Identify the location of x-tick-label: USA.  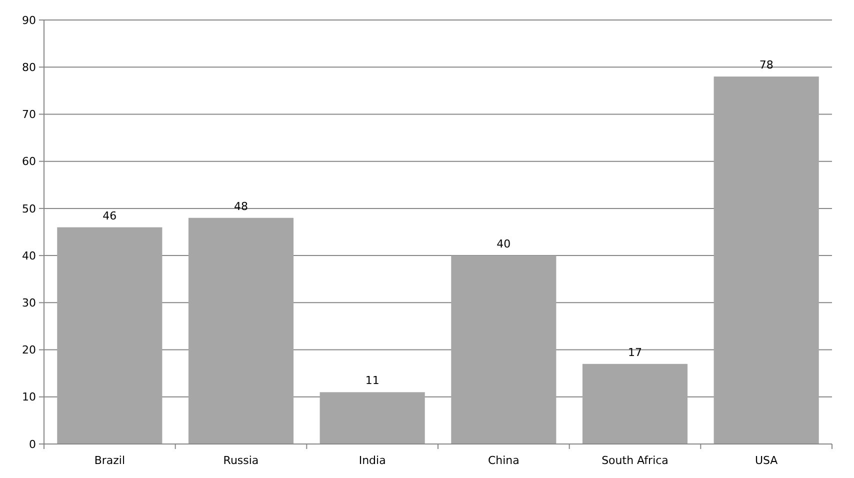
(766, 460).